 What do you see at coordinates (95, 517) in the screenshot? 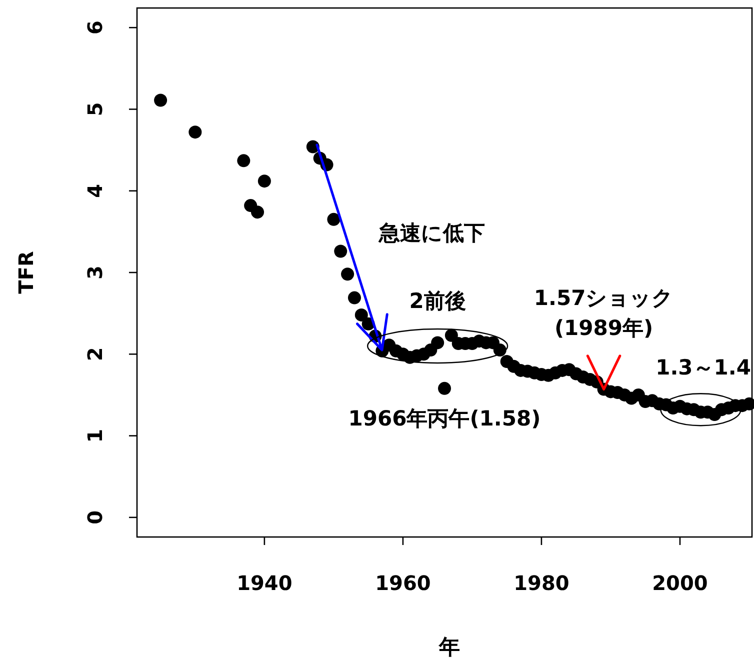
I see `y-tick-label: 0` at bounding box center [95, 517].